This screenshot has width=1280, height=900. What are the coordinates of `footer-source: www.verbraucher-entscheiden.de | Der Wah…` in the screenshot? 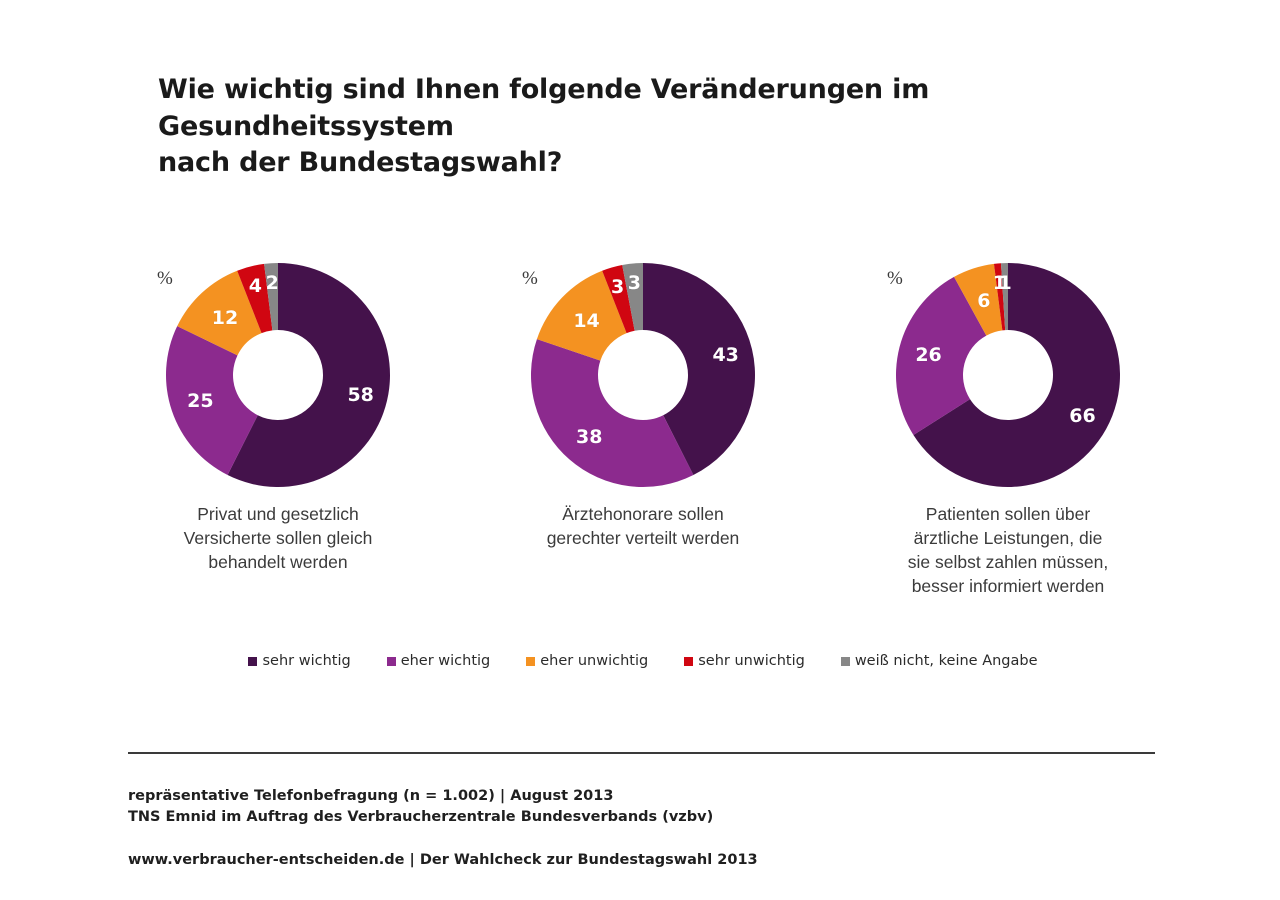 It's located at (628, 860).